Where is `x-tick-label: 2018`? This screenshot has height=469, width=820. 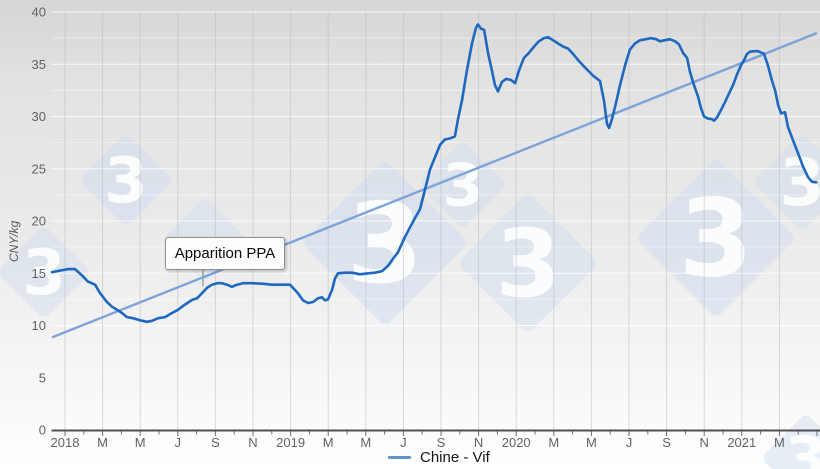
x-tick-label: 2018 is located at coordinates (65, 442).